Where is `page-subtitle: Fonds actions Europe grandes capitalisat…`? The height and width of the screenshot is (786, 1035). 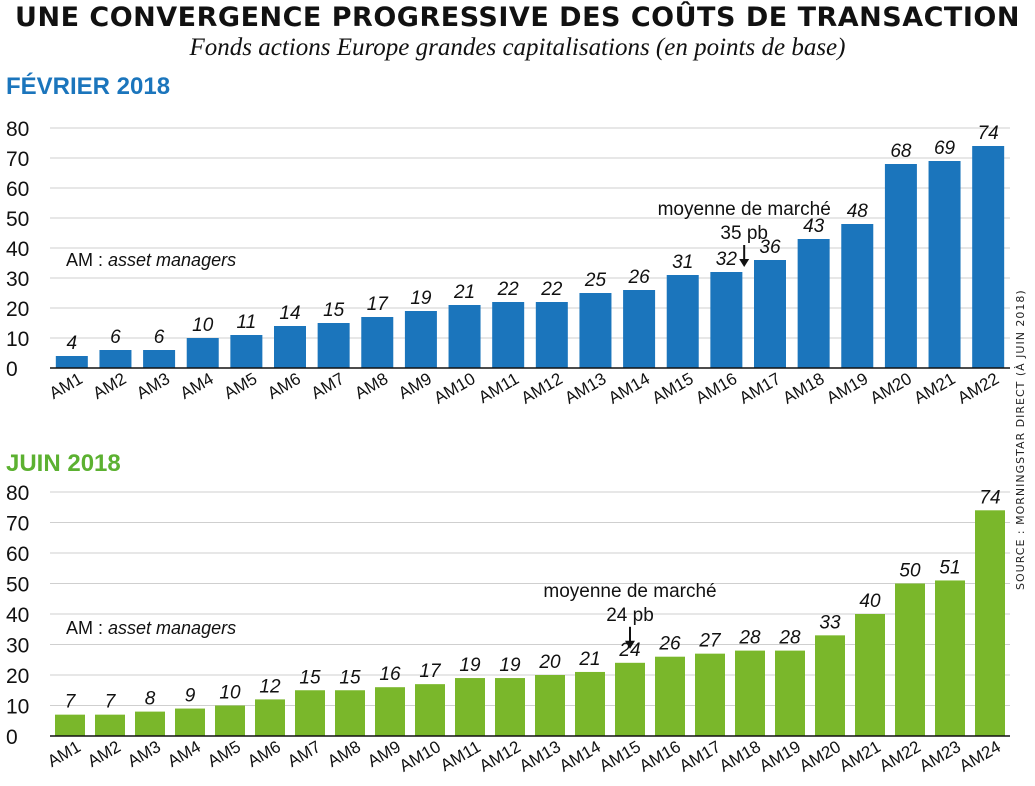
page-subtitle: Fonds actions Europe grandes capitalisat… is located at coordinates (517, 47).